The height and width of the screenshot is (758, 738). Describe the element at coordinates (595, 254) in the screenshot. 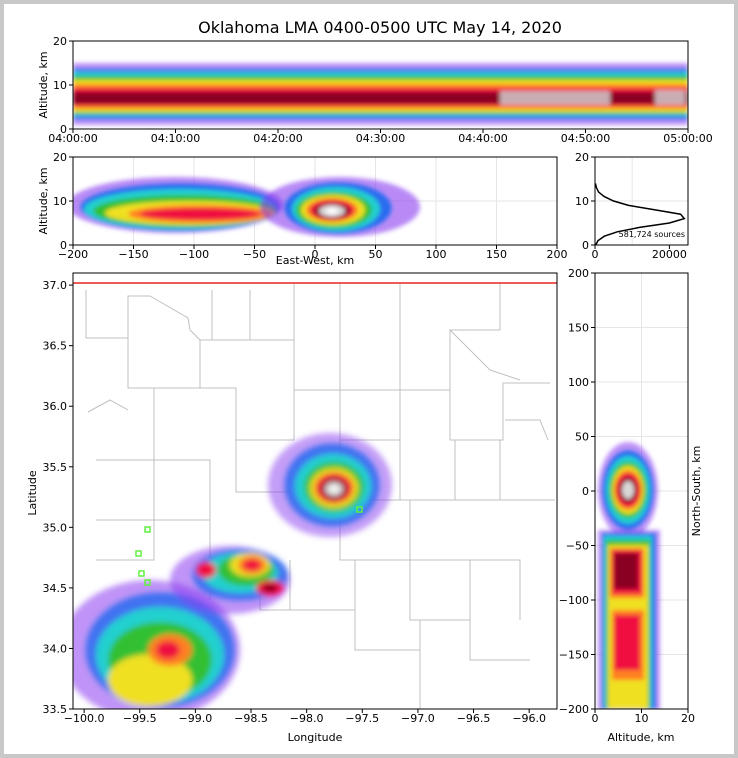

I see `hist-xtick-label: 0` at that location.